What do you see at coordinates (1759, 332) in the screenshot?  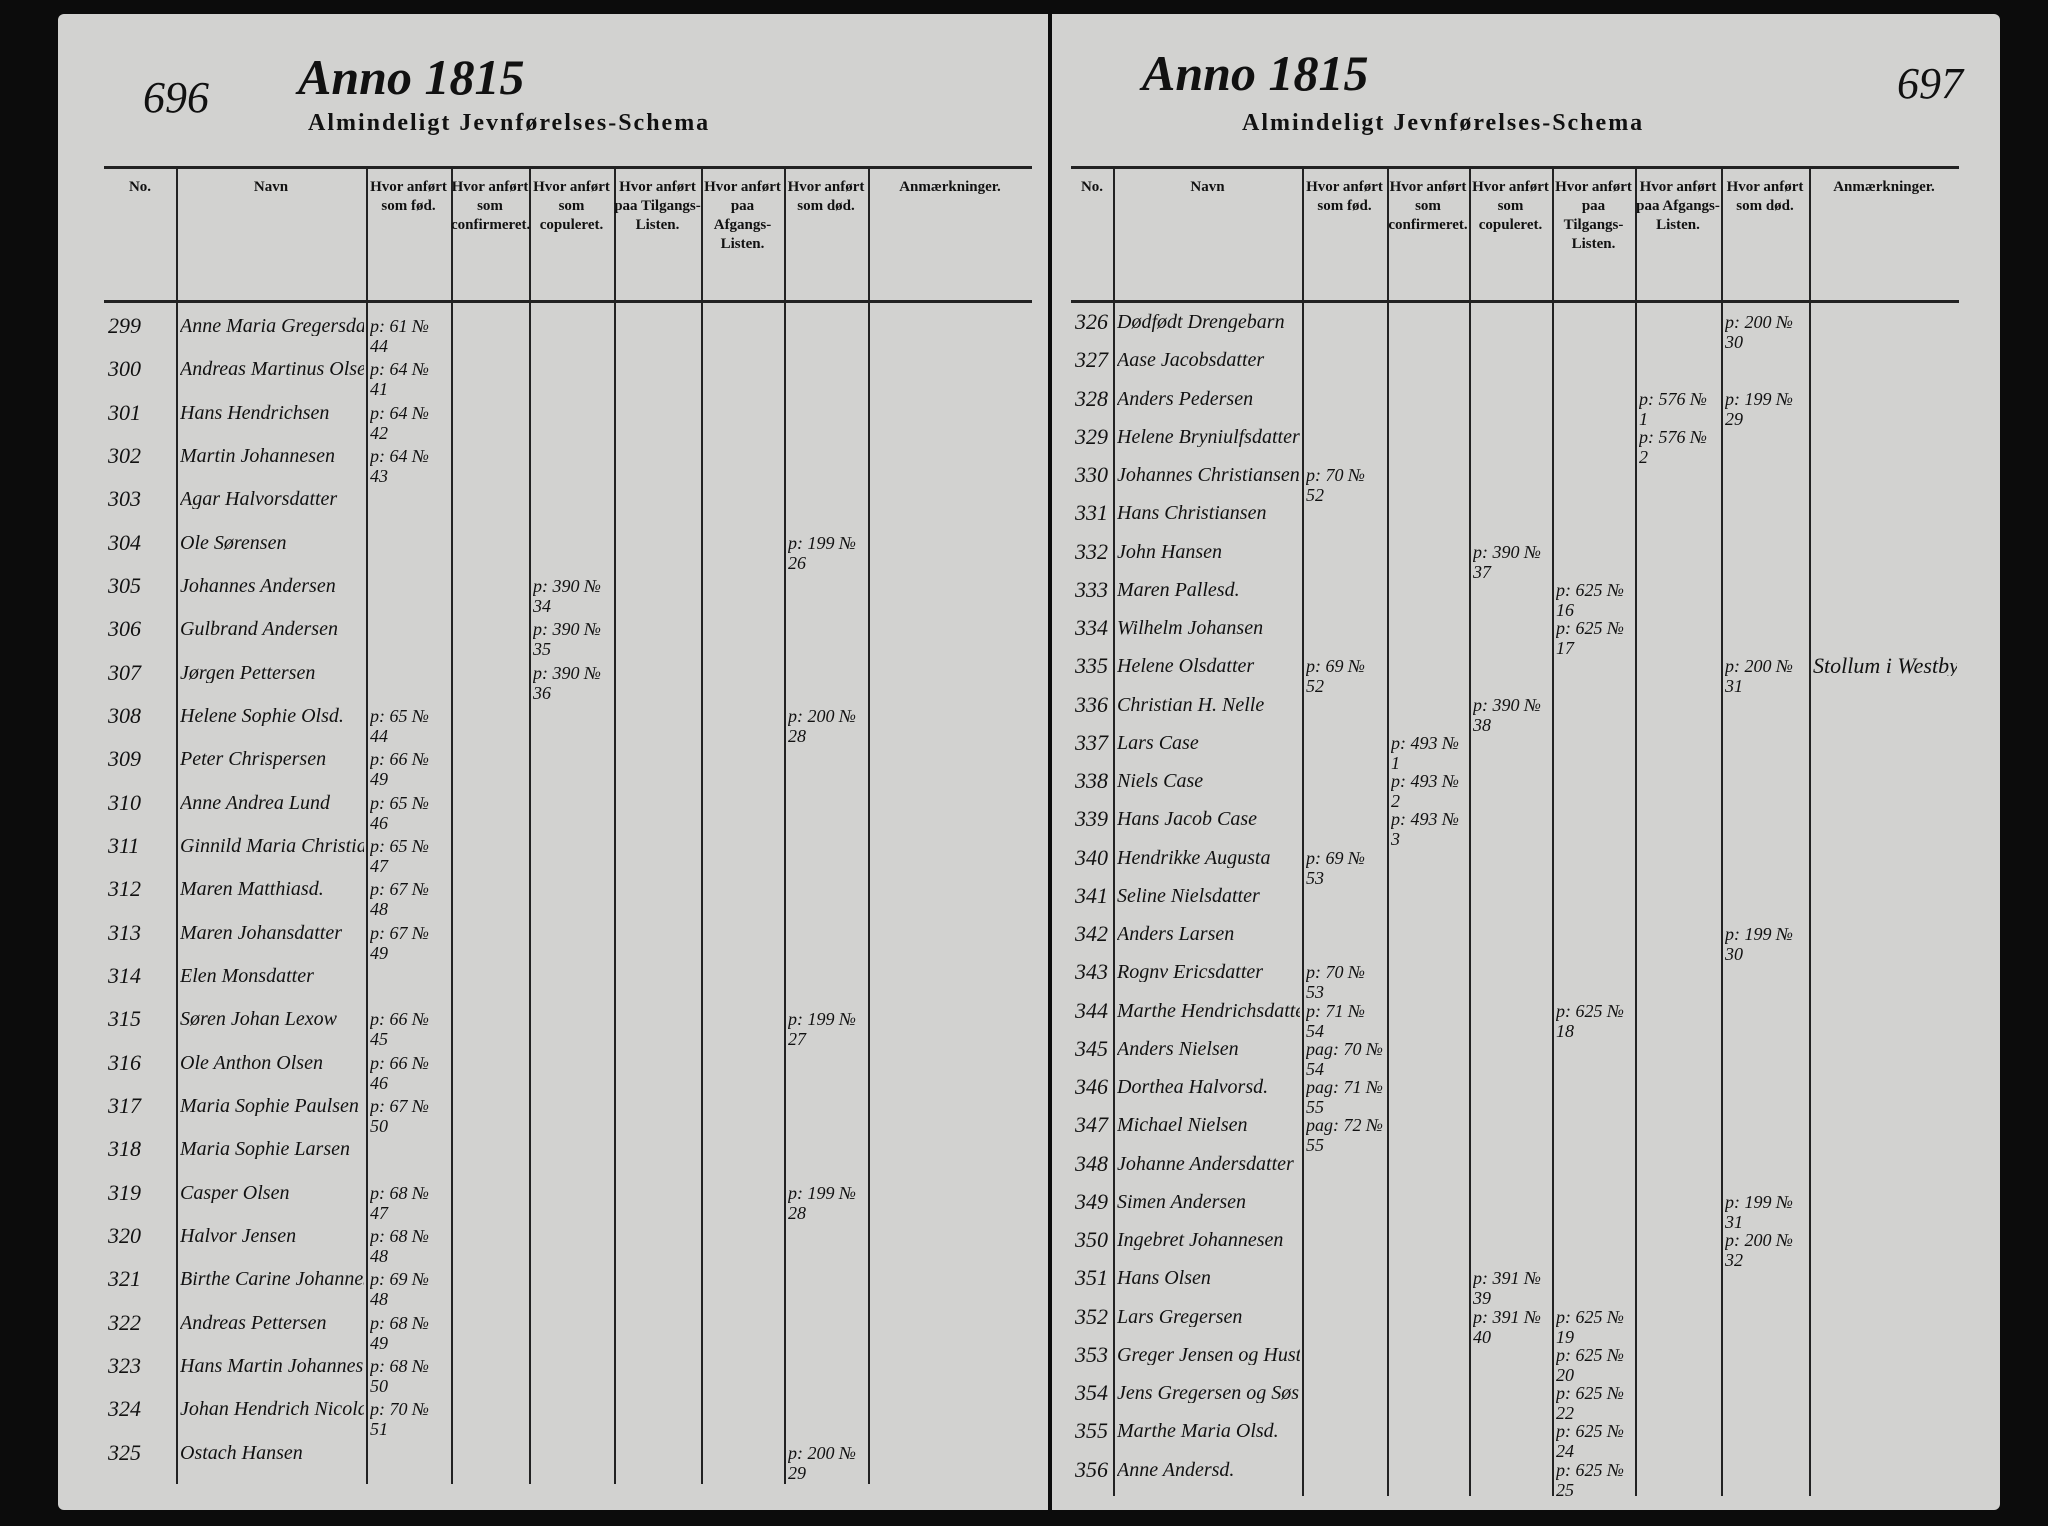 I see `entry-died: p: 200 № 30` at bounding box center [1759, 332].